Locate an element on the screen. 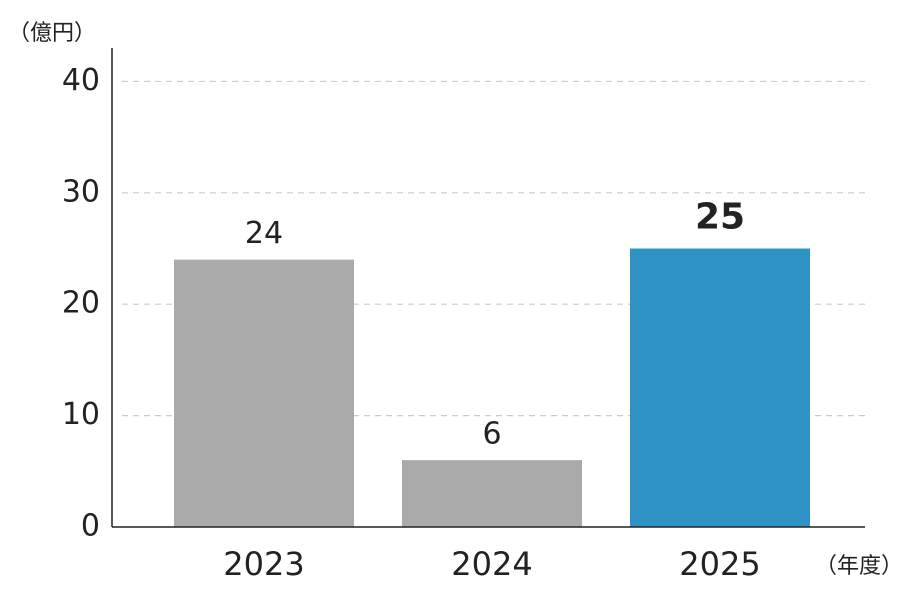 The image size is (900, 600). y-axis-label: （億円） is located at coordinates (52, 33).